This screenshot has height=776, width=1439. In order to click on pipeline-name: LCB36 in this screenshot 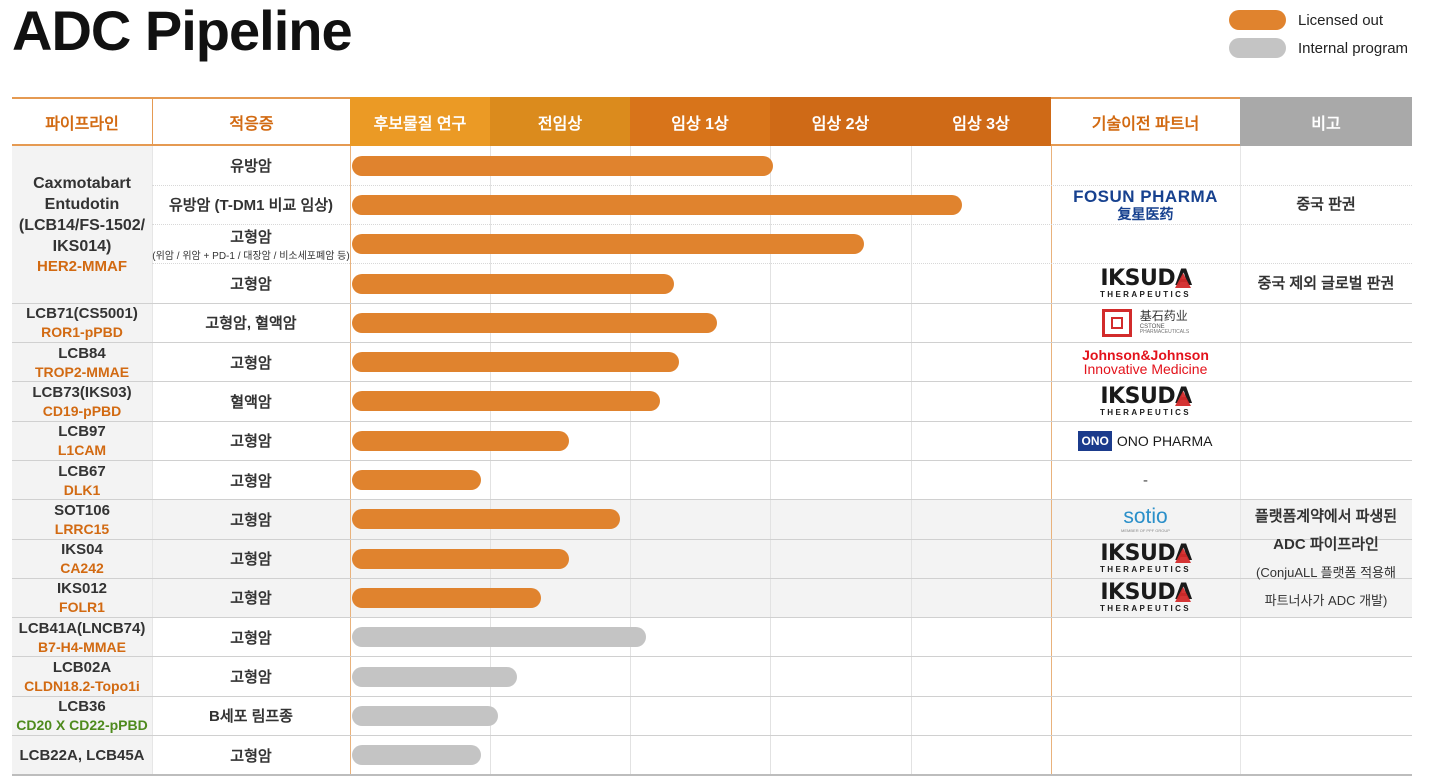, I will do `click(82, 707)`.